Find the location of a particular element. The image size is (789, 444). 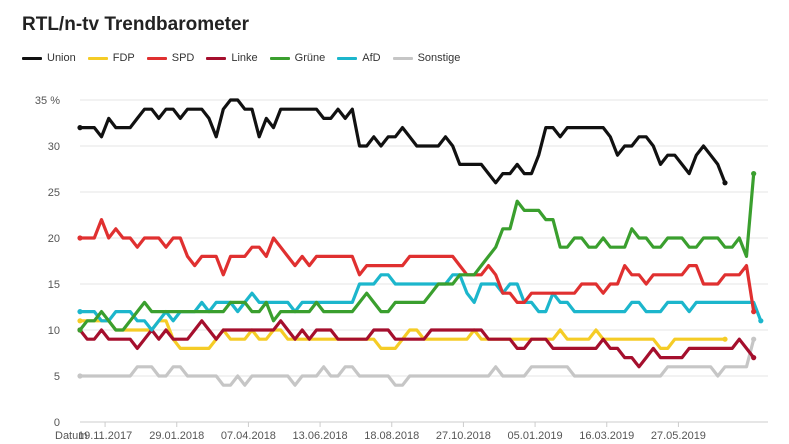

legend-label-union: Union is located at coordinates (61, 58).